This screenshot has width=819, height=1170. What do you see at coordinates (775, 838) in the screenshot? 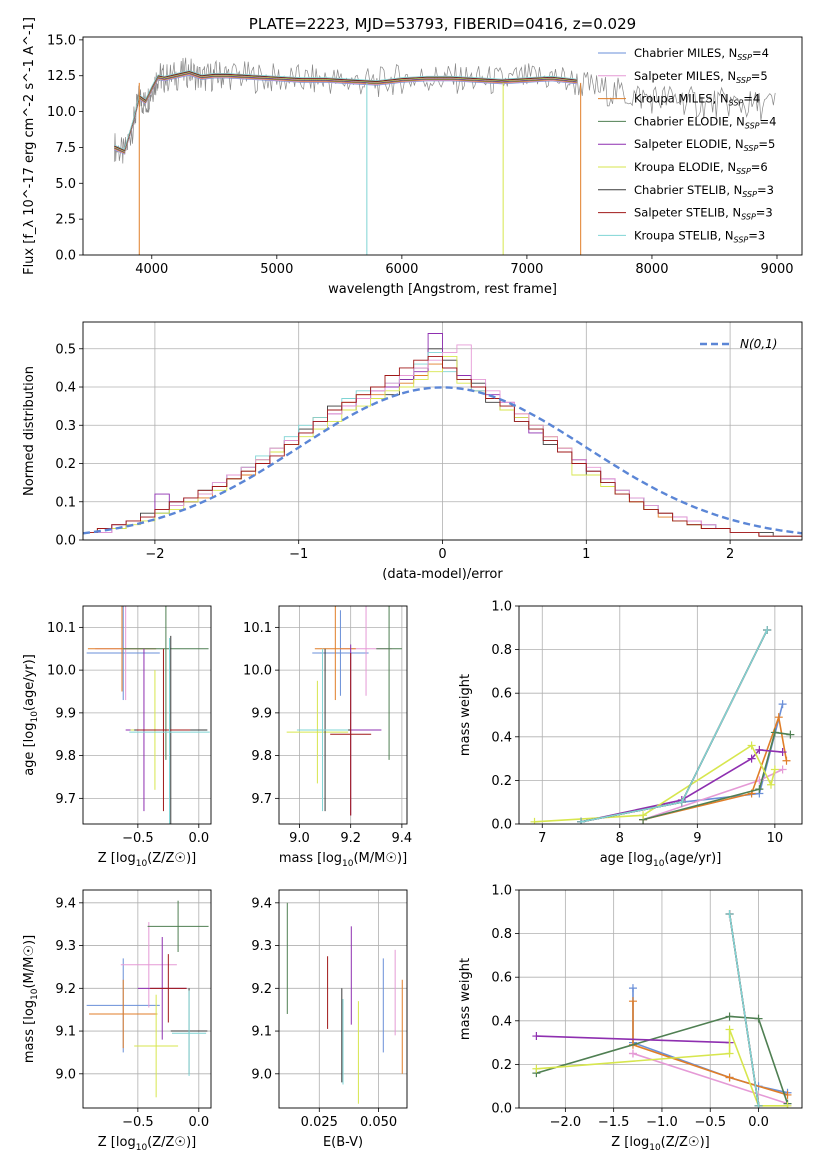
I see `weight-vs-age-xtick-label: 10` at bounding box center [775, 838].